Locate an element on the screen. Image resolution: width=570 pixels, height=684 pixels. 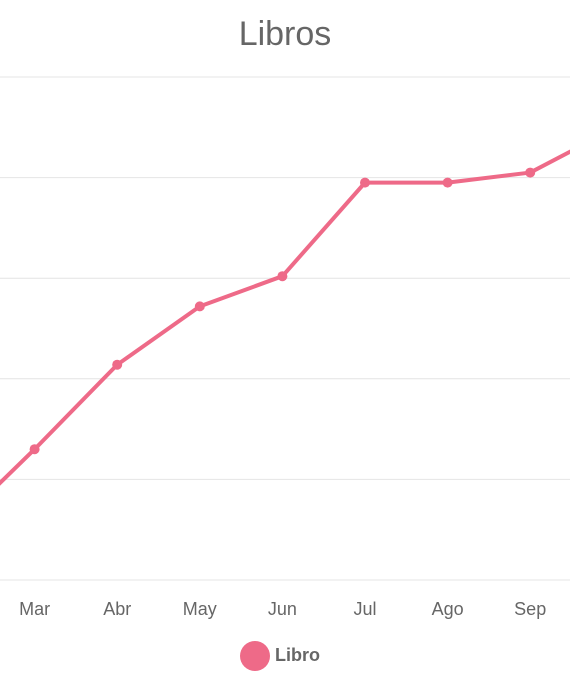
chart-title: Libros is located at coordinates (285, 34).